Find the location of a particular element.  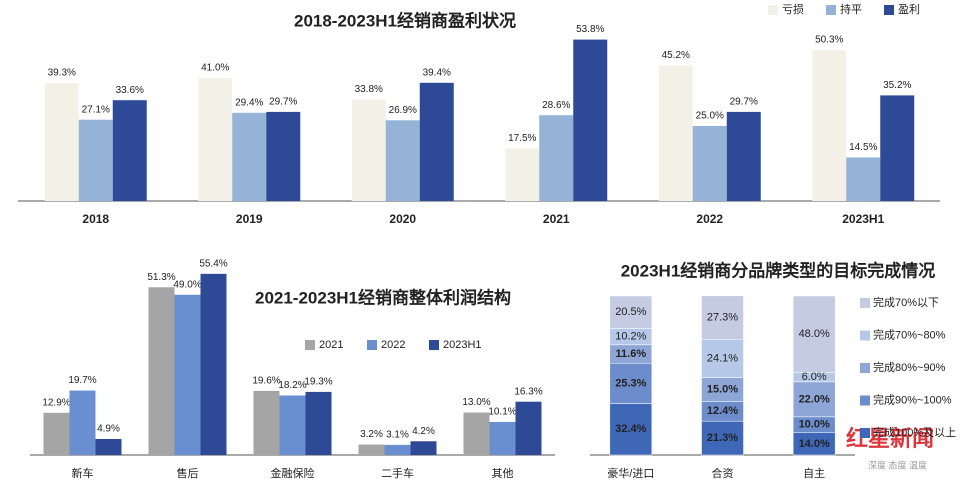

data-label: 22.0% is located at coordinates (814, 399).